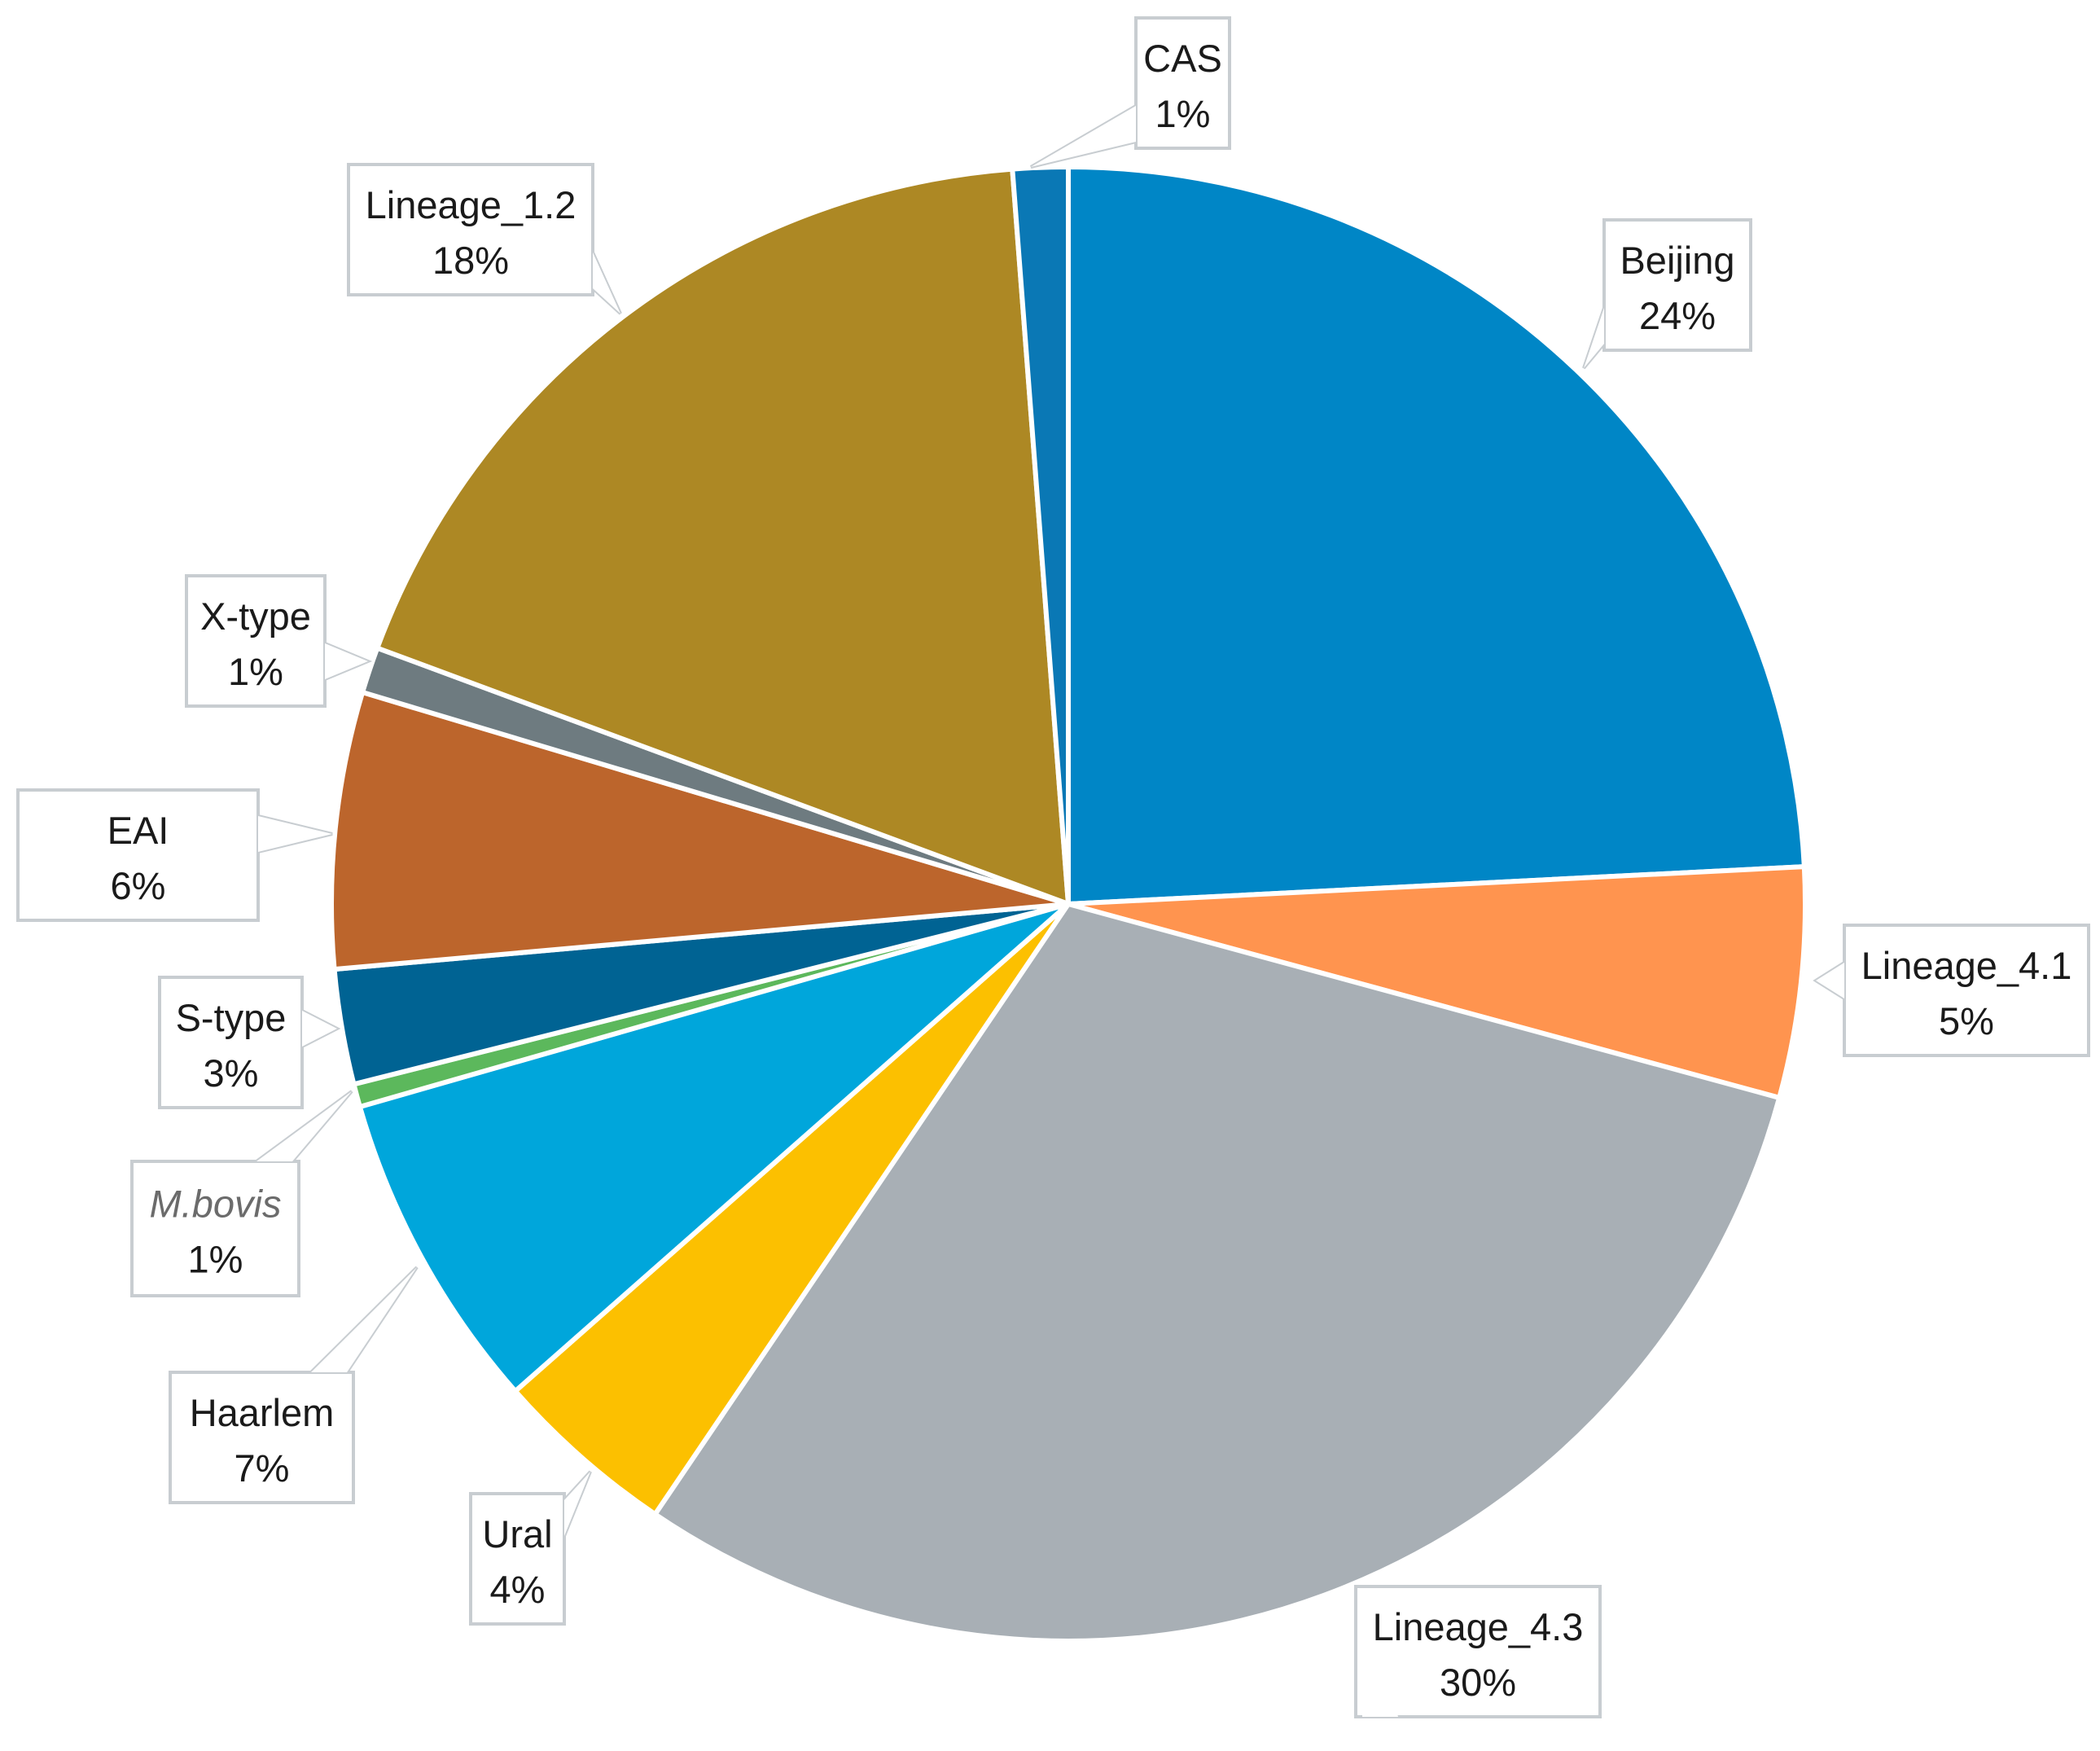 The width and height of the screenshot is (2100, 1751). I want to click on slice-value-beijing: 24%, so click(1677, 315).